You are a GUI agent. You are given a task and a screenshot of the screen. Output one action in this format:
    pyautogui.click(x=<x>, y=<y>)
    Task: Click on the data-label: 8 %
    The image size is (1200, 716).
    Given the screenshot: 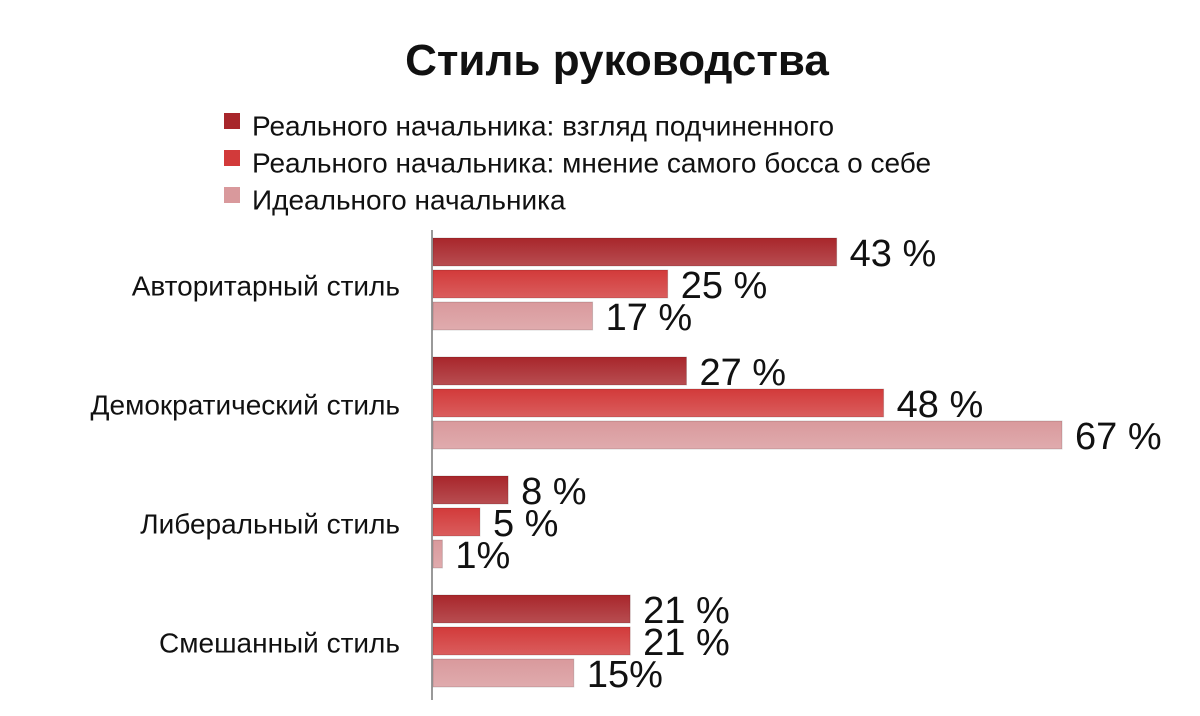 What is the action you would take?
    pyautogui.click(x=553, y=492)
    